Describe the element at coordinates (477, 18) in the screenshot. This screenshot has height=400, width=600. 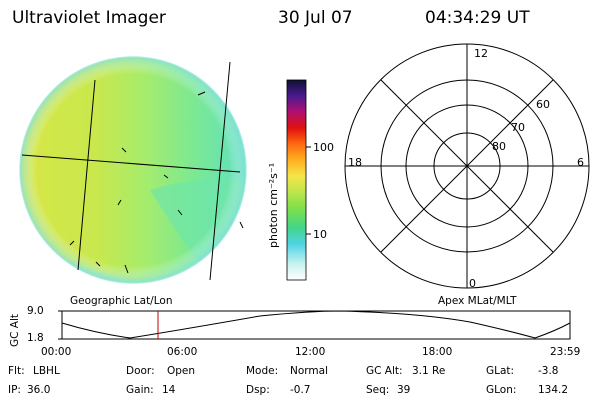
I see `time-label: 04:34:29 UT` at that location.